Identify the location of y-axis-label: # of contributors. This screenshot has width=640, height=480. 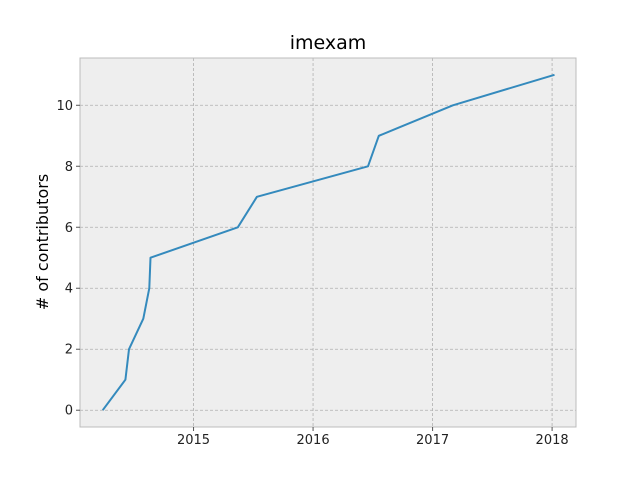
(42, 242).